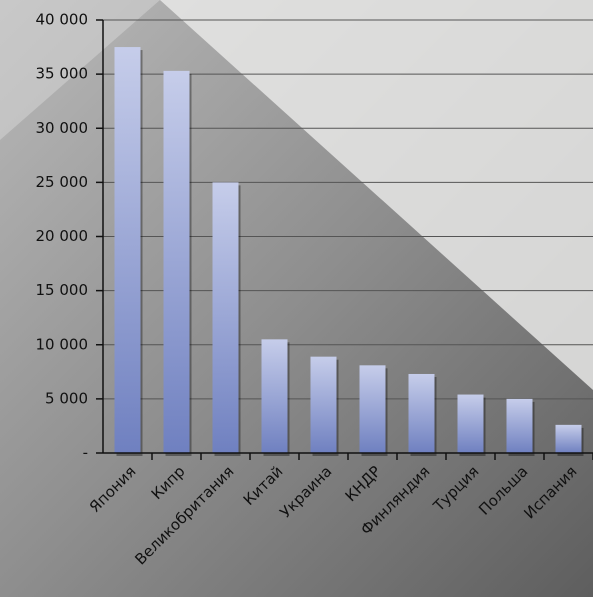 The width and height of the screenshot is (593, 597). I want to click on y-tick-label: 5 000, so click(66, 398).